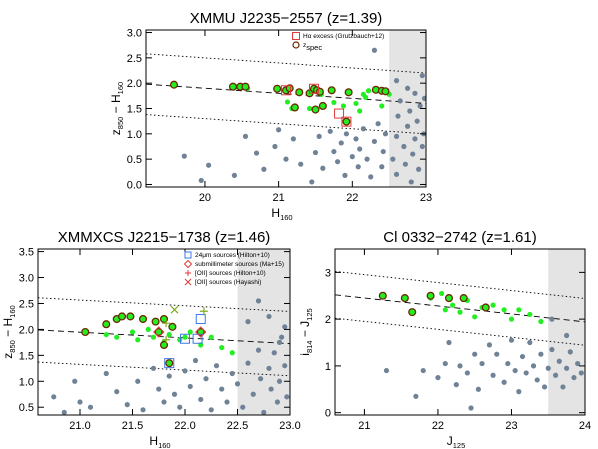  What do you see at coordinates (239, 264) in the screenshot?
I see `legend-label: submillimeter sources (Ma+15)` at bounding box center [239, 264].